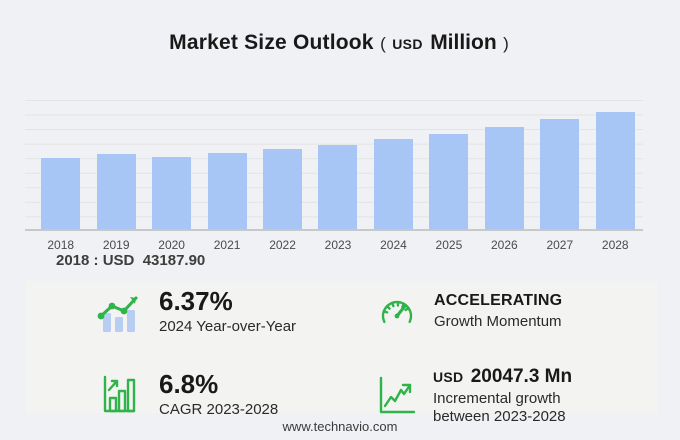 This screenshot has height=440, width=680. Describe the element at coordinates (119, 394) in the screenshot. I see `growth-bar-chart-icon` at that location.